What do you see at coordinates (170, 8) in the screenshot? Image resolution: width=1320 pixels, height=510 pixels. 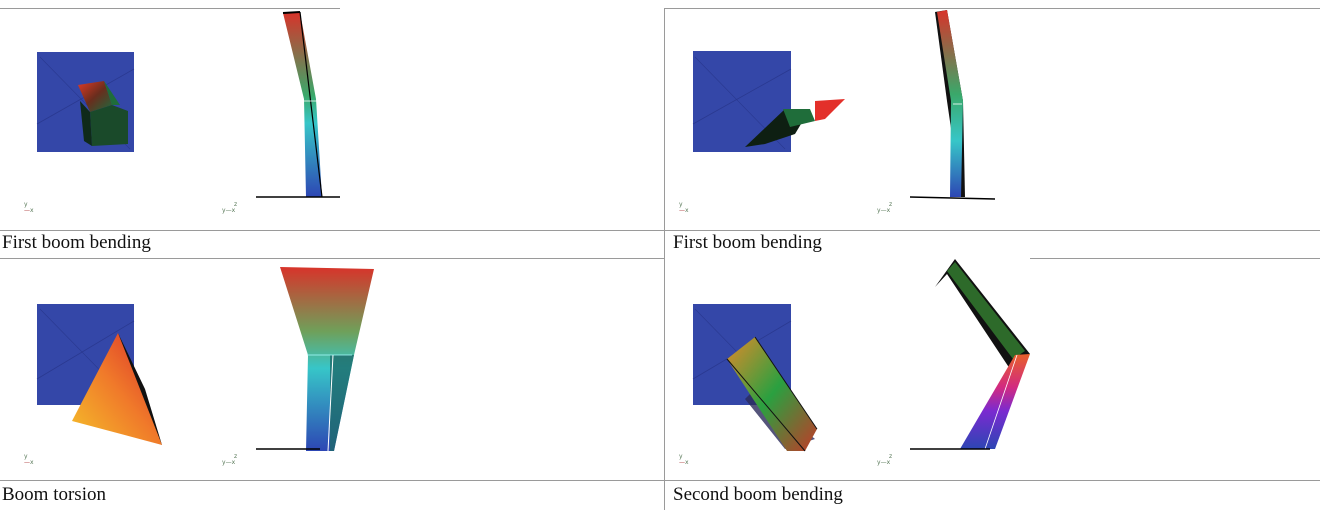 I see `grid-top-left-line` at bounding box center [170, 8].